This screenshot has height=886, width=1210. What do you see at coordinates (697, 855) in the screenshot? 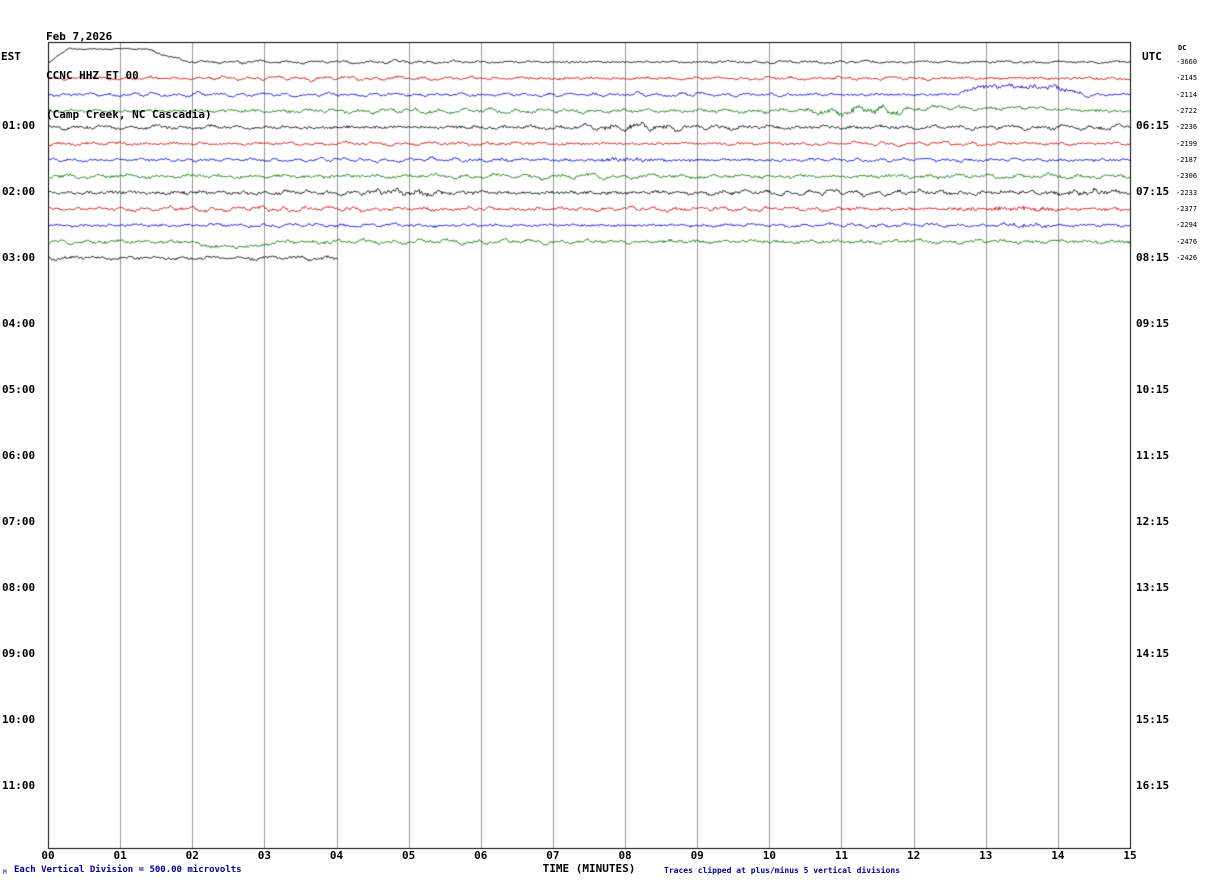
I see `x-tick-label: 09` at bounding box center [697, 855].